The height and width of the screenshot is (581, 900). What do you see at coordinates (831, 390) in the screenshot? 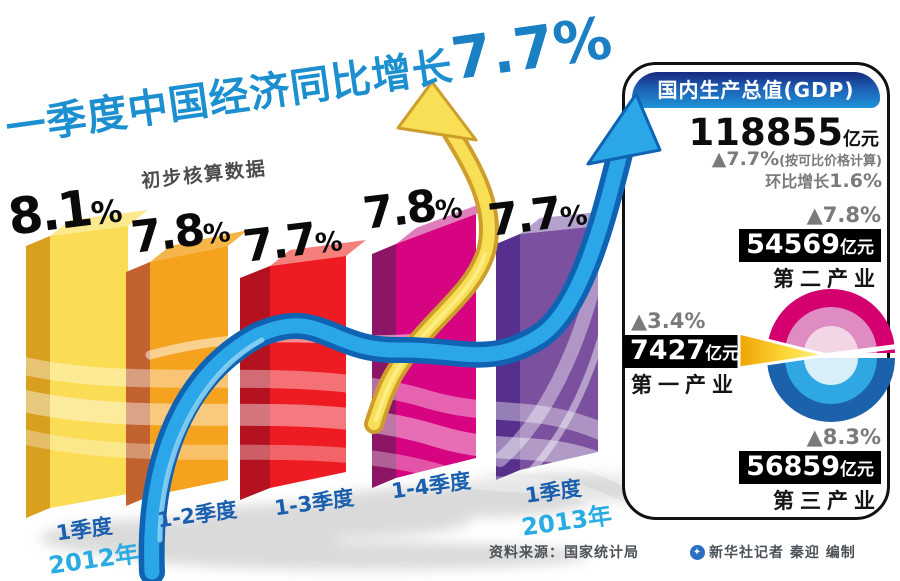
I see `pie-bottom-half-tertiary` at bounding box center [831, 390].